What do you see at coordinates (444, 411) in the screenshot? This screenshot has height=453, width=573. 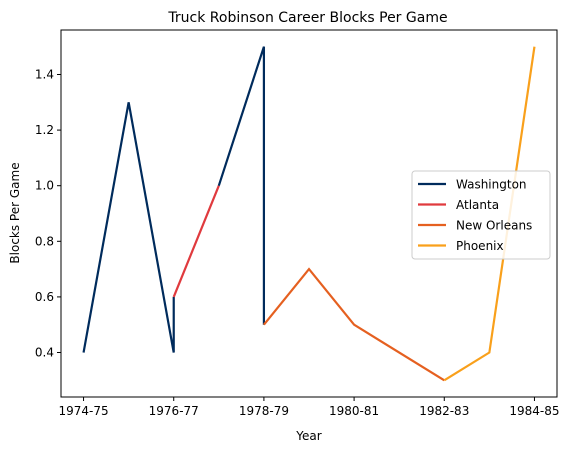 I see `x-tick-label: 1982-83` at bounding box center [444, 411].